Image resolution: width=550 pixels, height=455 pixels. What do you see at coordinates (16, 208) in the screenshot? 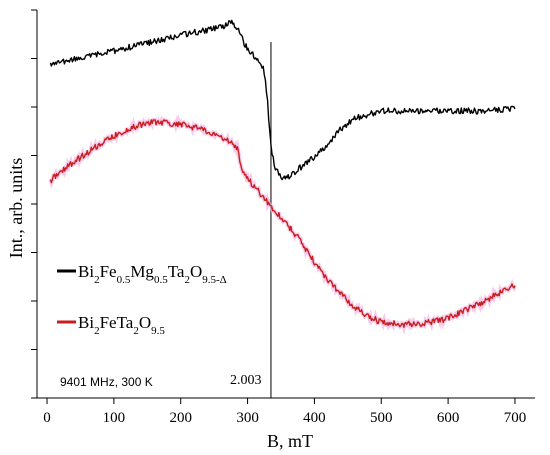
I see `y-axis-title: Int., arb. units` at bounding box center [16, 208].